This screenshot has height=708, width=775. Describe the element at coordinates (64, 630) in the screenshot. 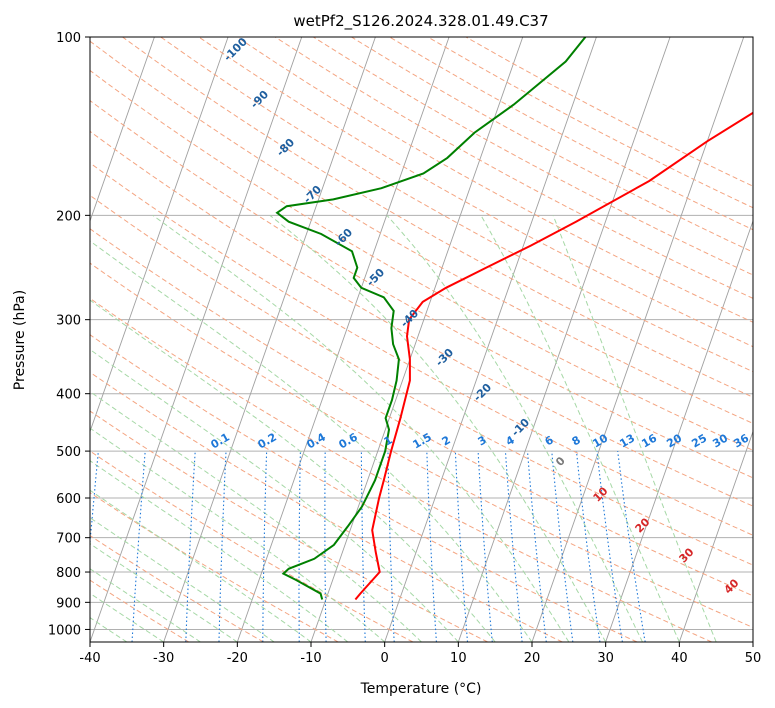

I see `y-tick-label: 1000` at that location.